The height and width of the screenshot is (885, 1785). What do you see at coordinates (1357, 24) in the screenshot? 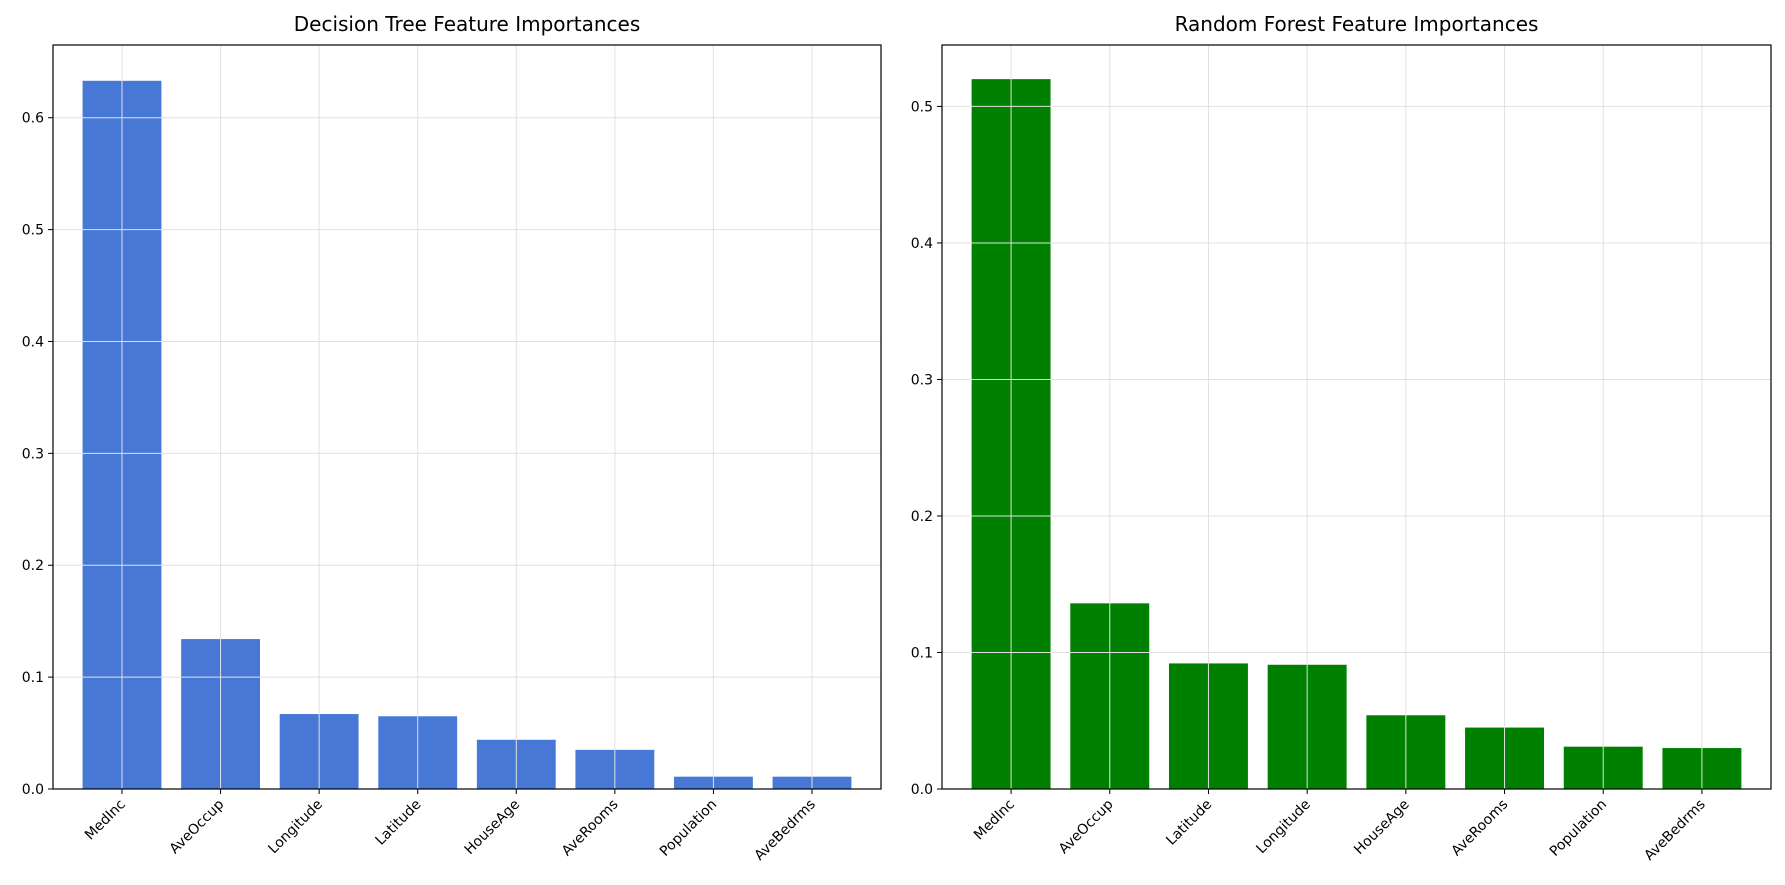
I see `chart-title: Random Forest Feature Importances` at bounding box center [1357, 24].